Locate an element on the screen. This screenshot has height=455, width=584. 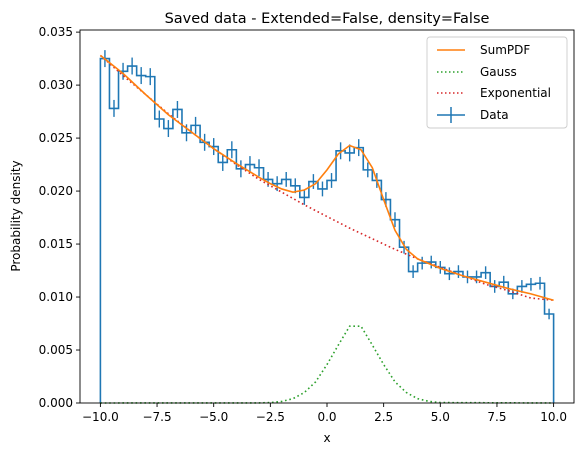
x-tick-label: 7.5 is located at coordinates (496, 417).